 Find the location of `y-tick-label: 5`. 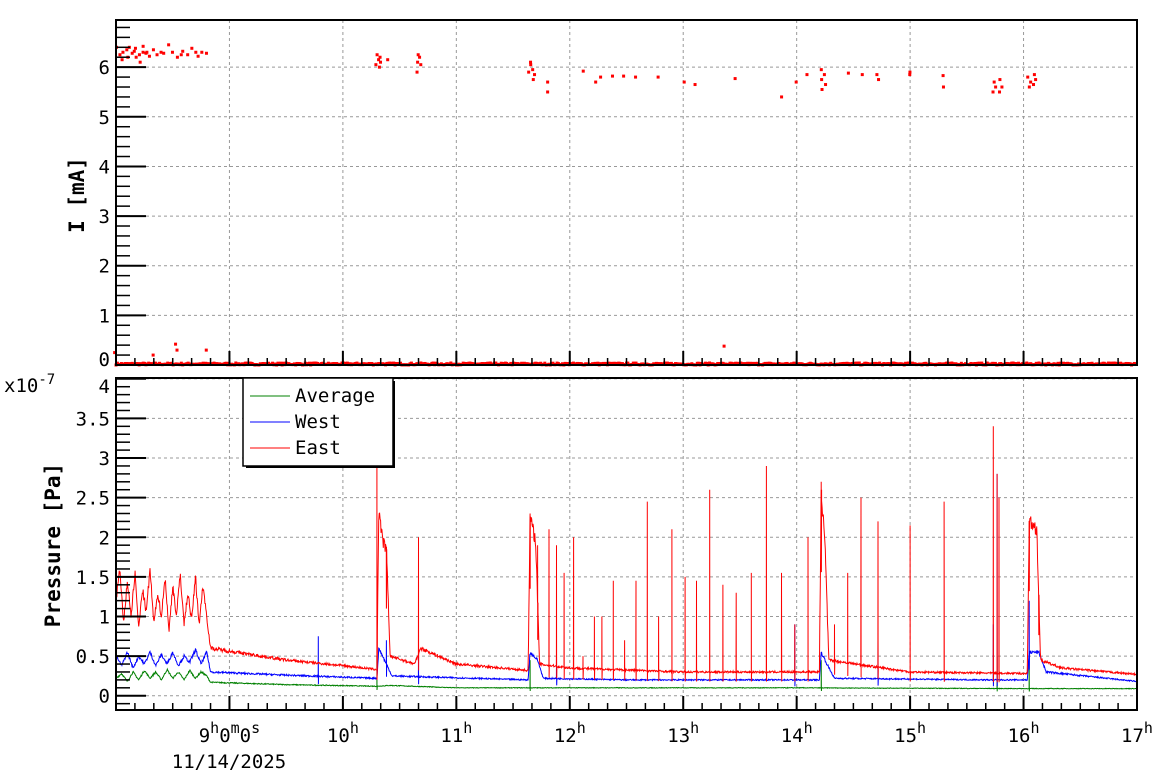

y-tick-label: 5 is located at coordinates (104, 118).